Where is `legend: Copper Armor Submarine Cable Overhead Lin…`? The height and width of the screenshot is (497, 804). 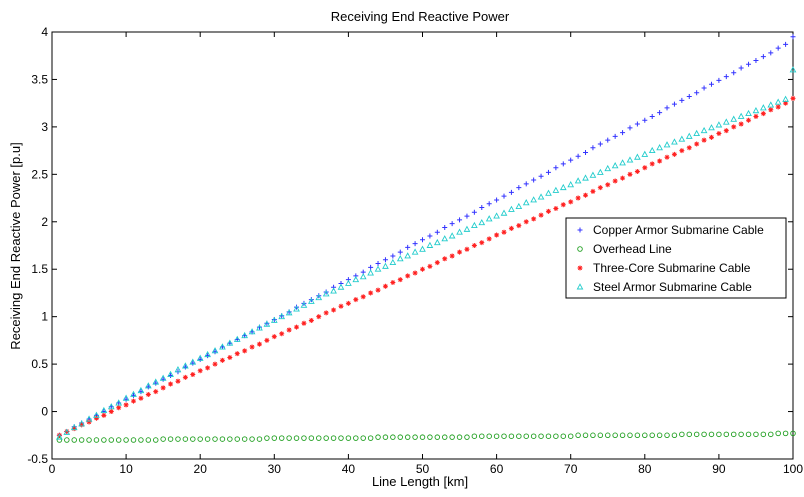 legend: Copper Armor Submarine Cable Overhead Lin… is located at coordinates (676, 258).